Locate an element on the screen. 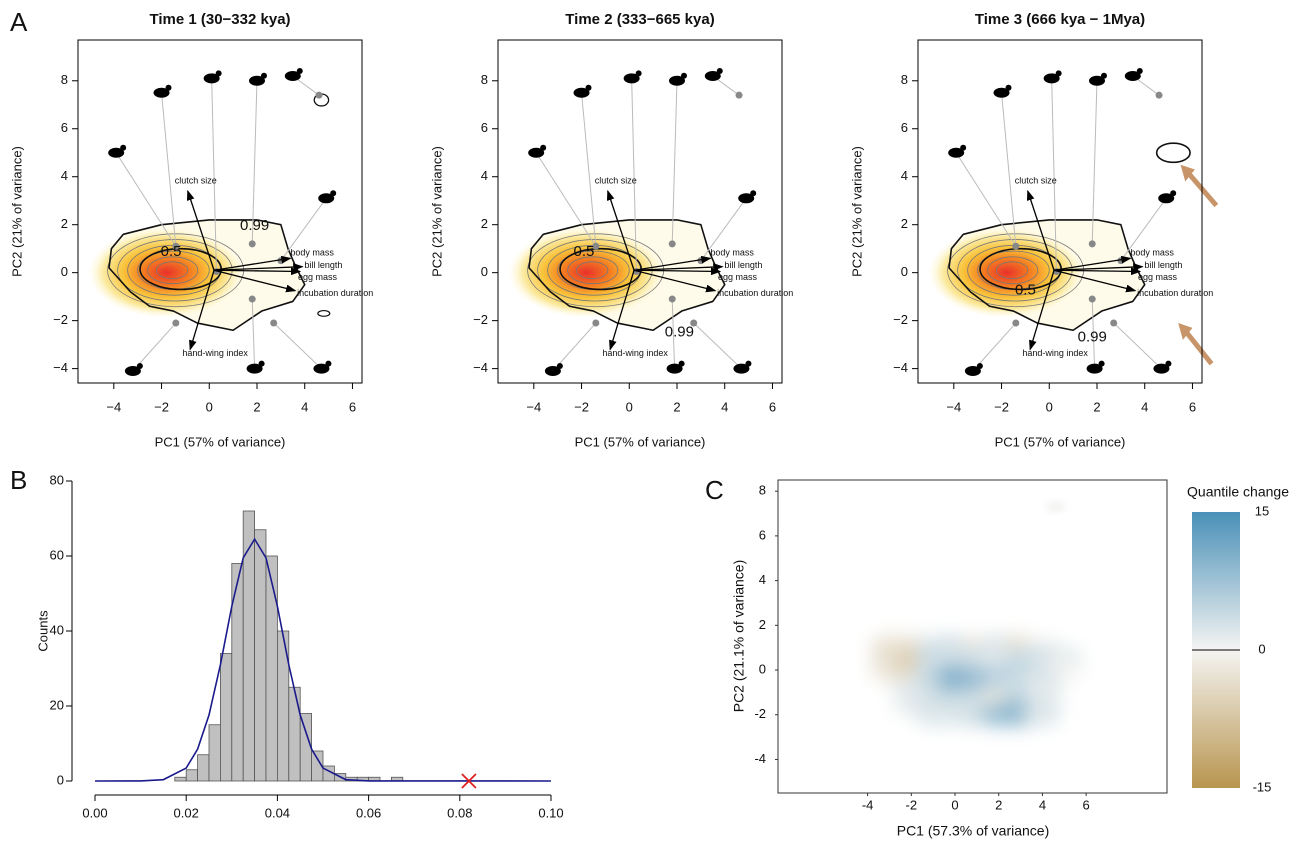  colorbar-tick-label: 15 is located at coordinates (1262, 510).